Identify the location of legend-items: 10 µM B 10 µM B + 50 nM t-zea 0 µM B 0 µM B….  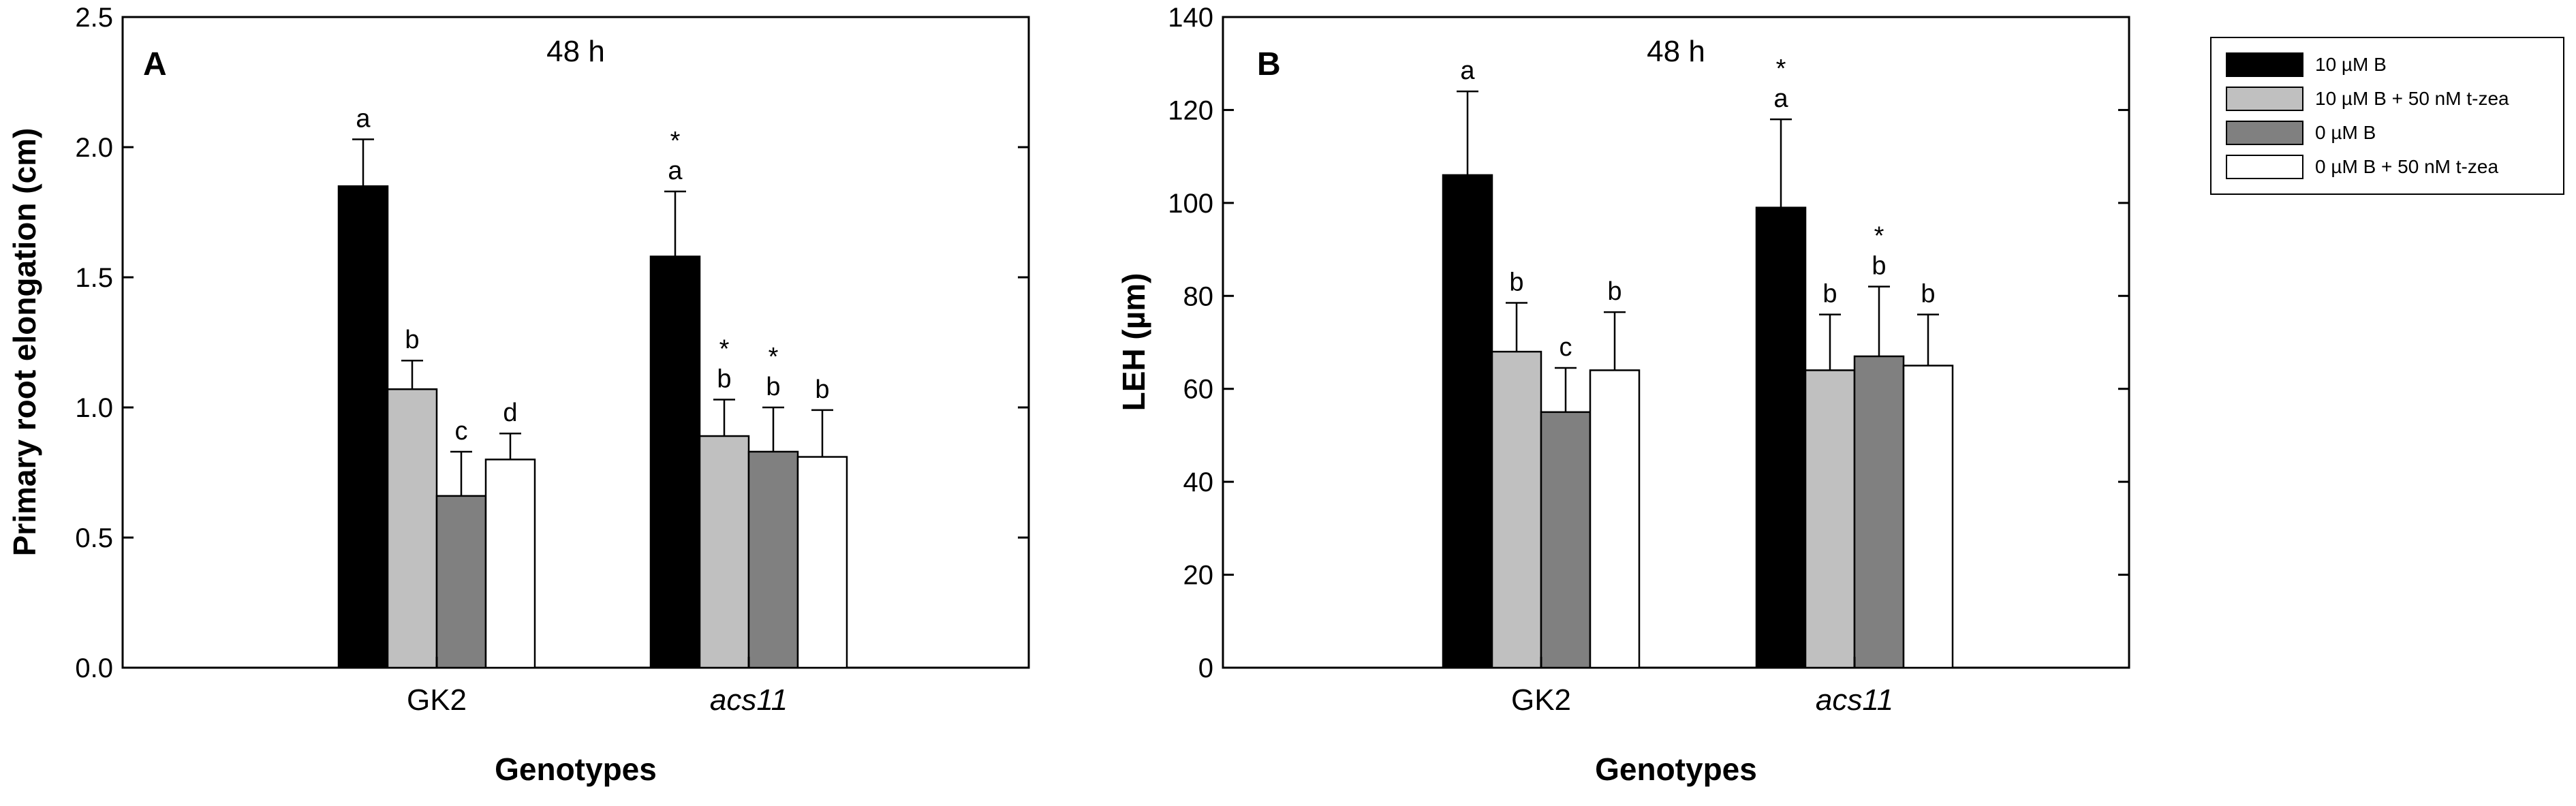
(2367, 116).